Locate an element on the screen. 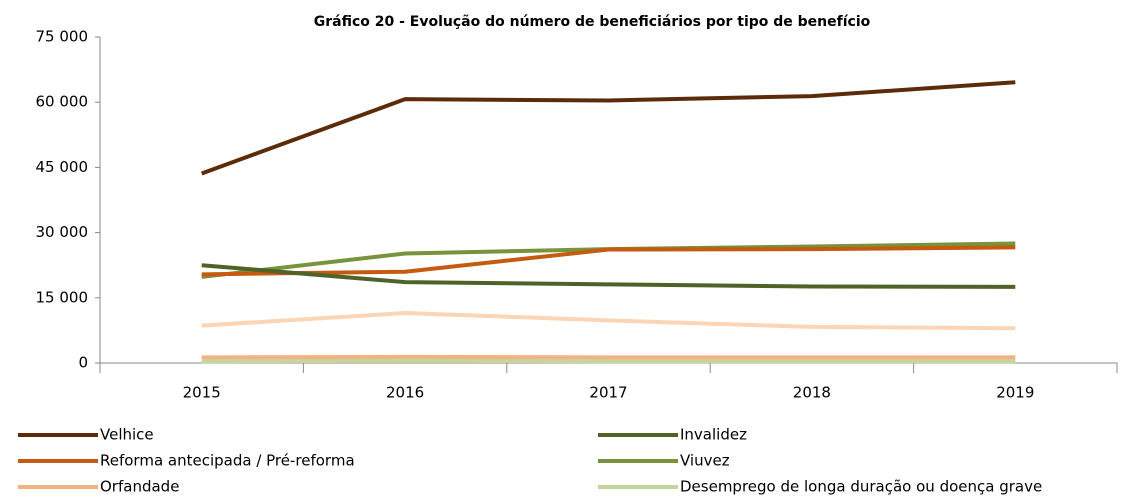 The width and height of the screenshot is (1141, 502). legend-label: Velhice is located at coordinates (127, 435).